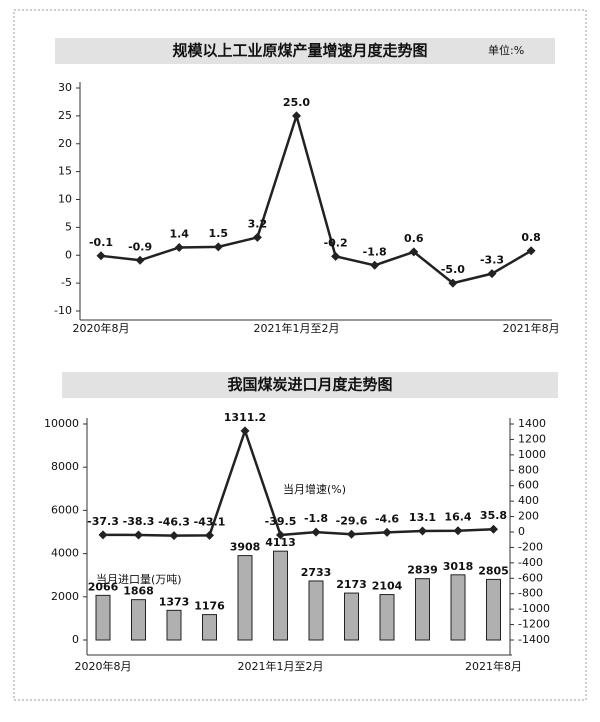  What do you see at coordinates (506, 50) in the screenshot?
I see `unit-label: 单位:%` at bounding box center [506, 50].